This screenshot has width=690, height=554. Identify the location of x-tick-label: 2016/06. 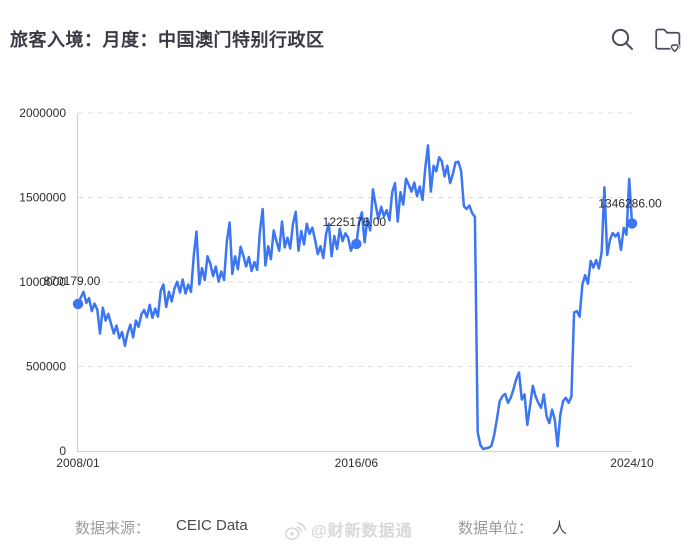
(357, 463).